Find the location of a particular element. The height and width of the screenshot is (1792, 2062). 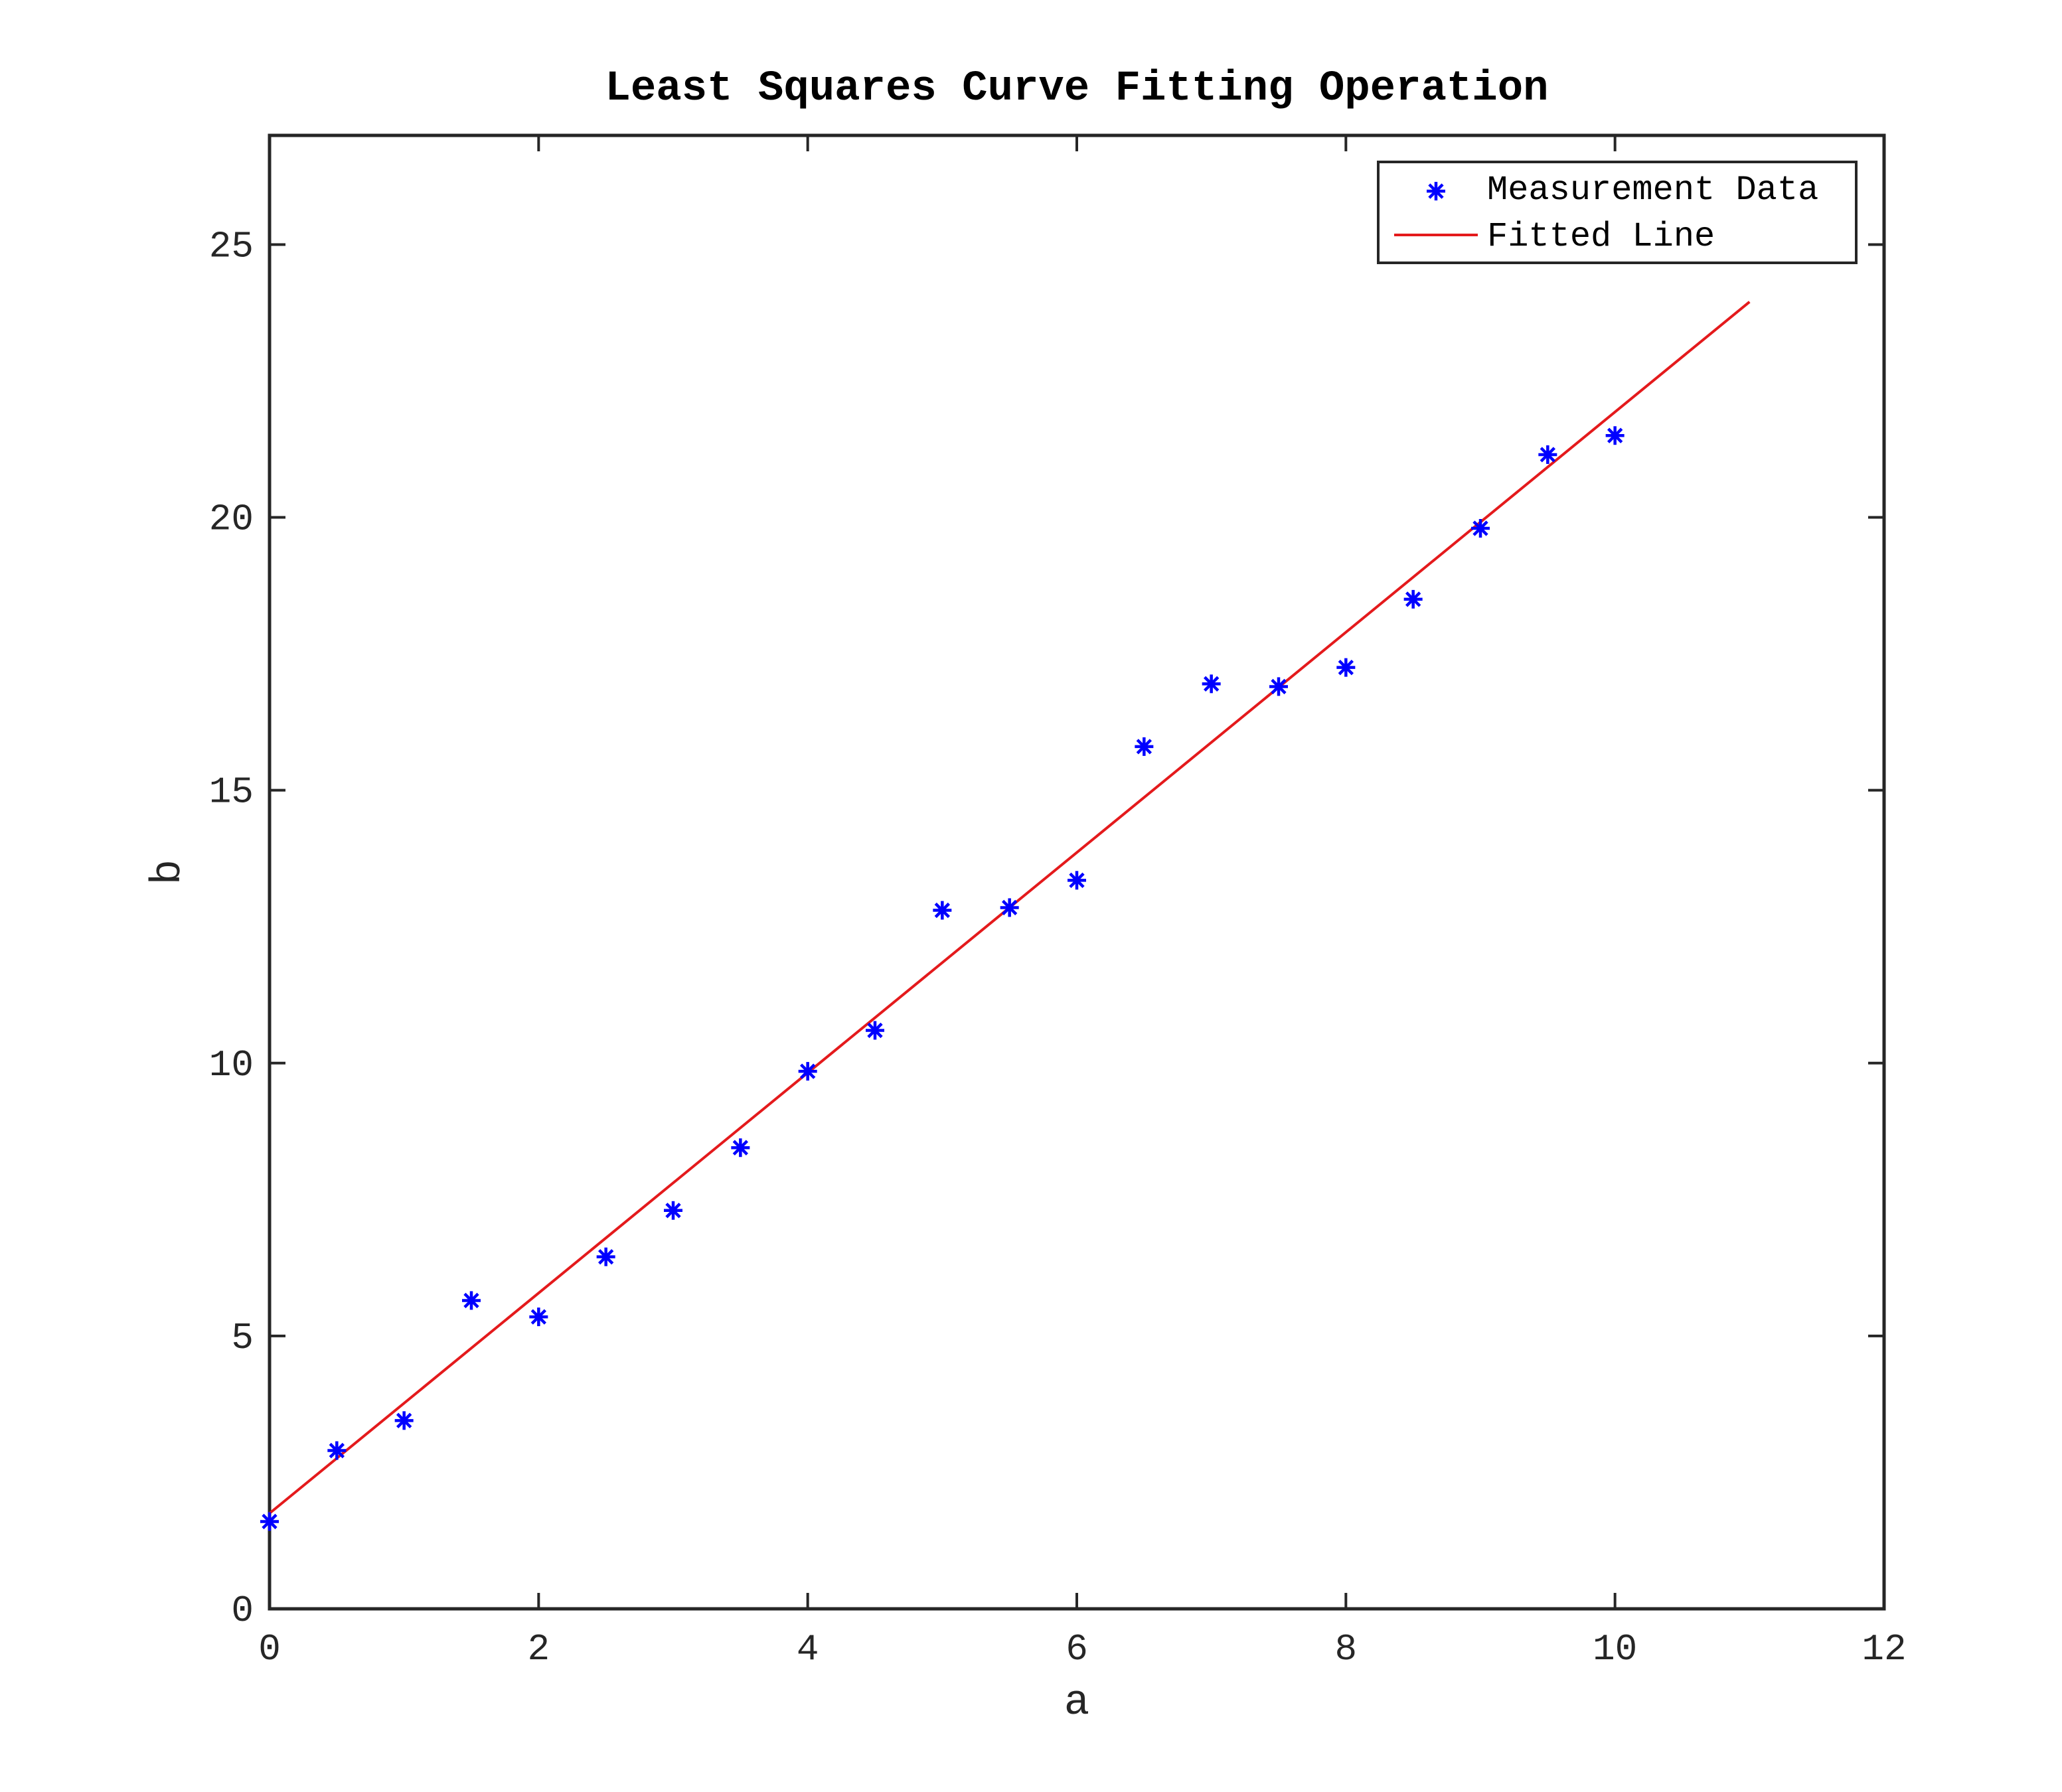

y-tick-label: 15 is located at coordinates (231, 792).